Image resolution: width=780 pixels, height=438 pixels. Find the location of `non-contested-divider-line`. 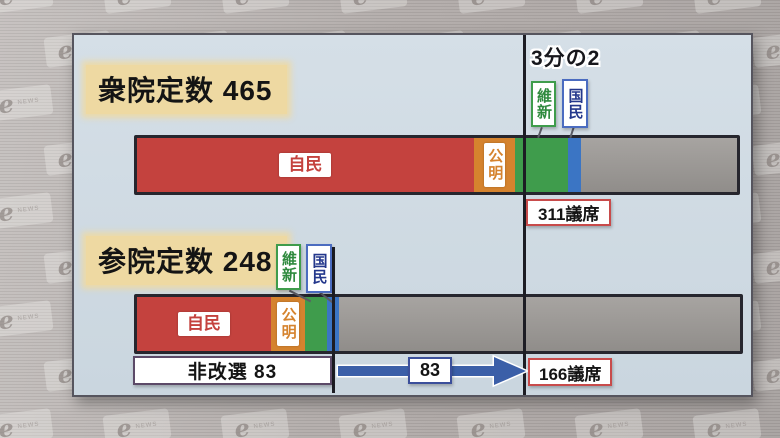

non-contested-divider-line is located at coordinates (333, 320).